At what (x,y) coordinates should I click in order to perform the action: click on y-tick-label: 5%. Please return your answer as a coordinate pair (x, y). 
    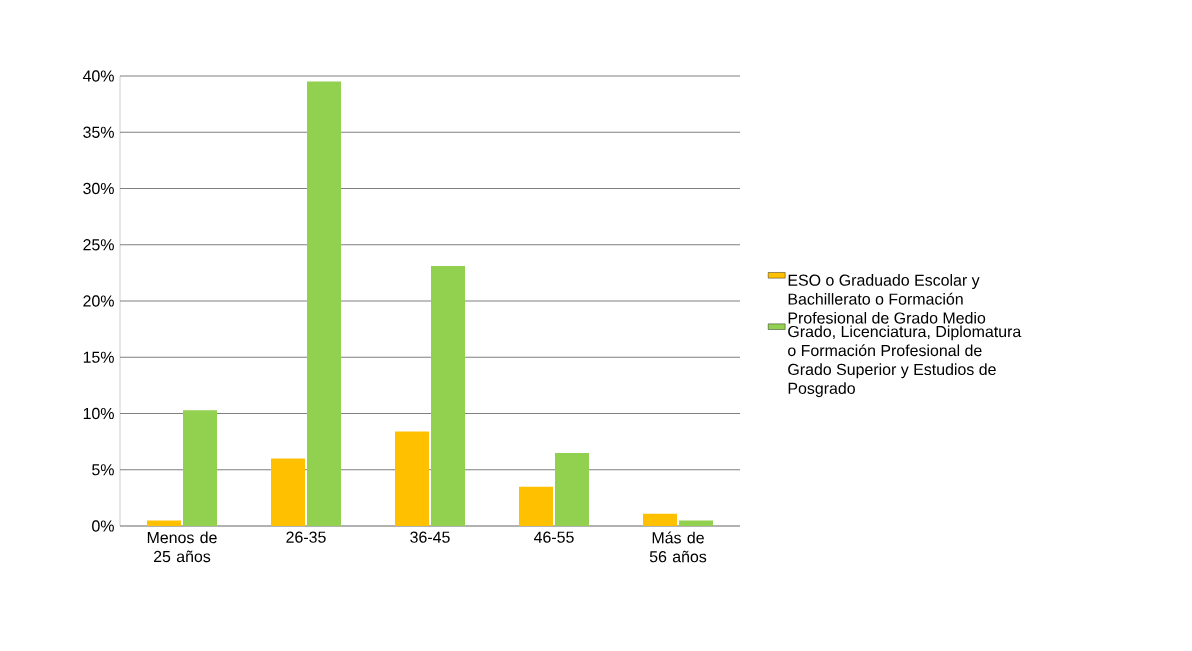
    Looking at the image, I should click on (103, 470).